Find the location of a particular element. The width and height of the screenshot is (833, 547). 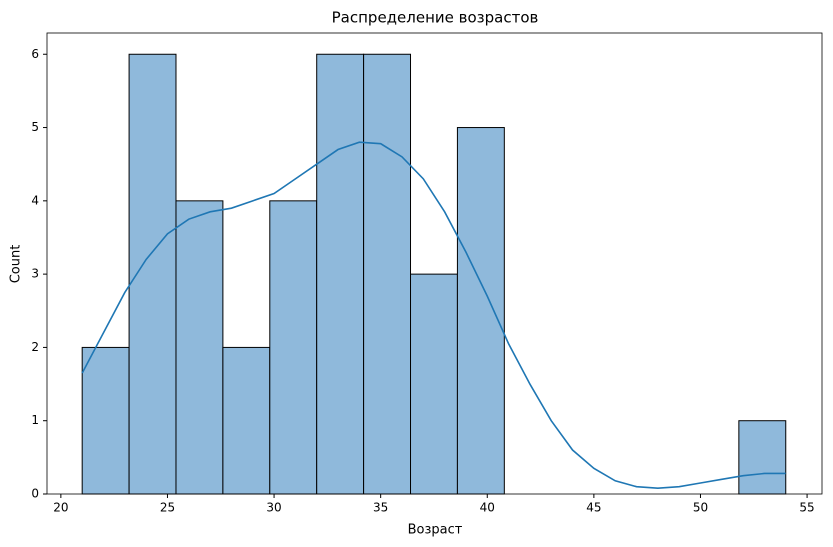

x-tick-label: 35 is located at coordinates (380, 508).